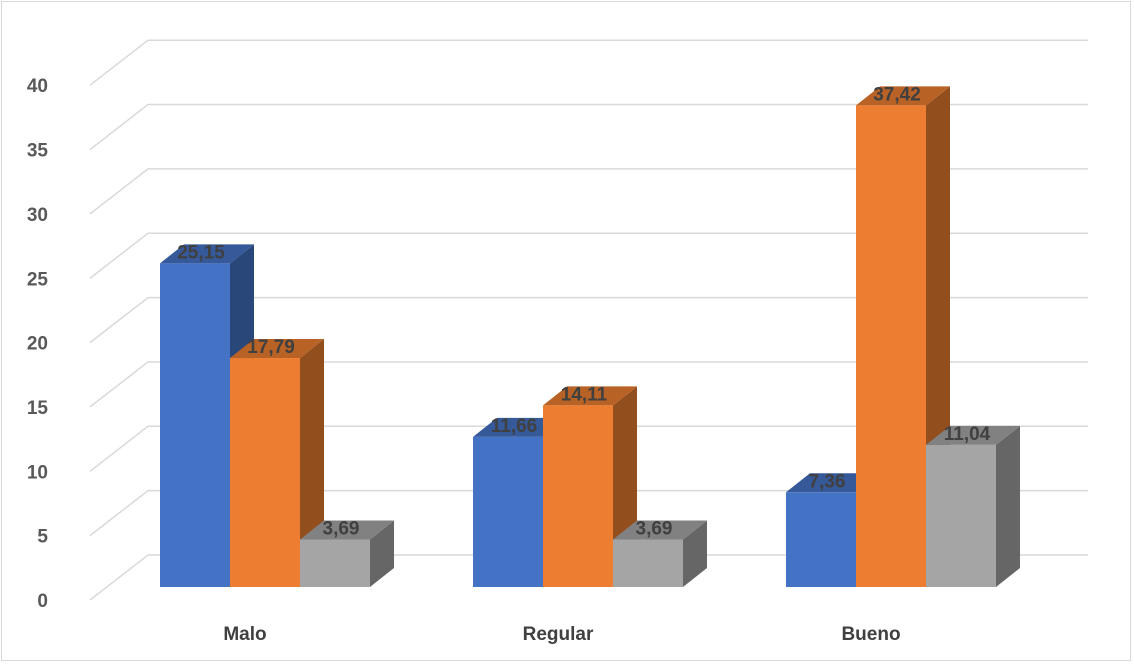 The height and width of the screenshot is (664, 1134). I want to click on y-tick-label: 15, so click(38, 408).